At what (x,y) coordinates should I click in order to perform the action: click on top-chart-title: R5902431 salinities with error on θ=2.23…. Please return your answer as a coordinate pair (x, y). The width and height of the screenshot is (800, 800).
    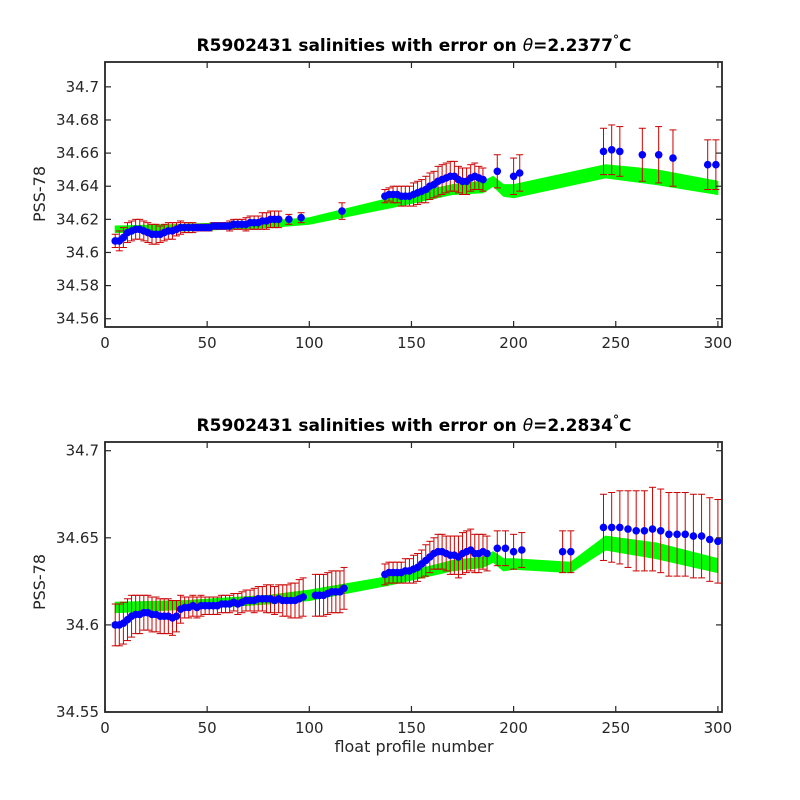
    Looking at the image, I should click on (414, 44).